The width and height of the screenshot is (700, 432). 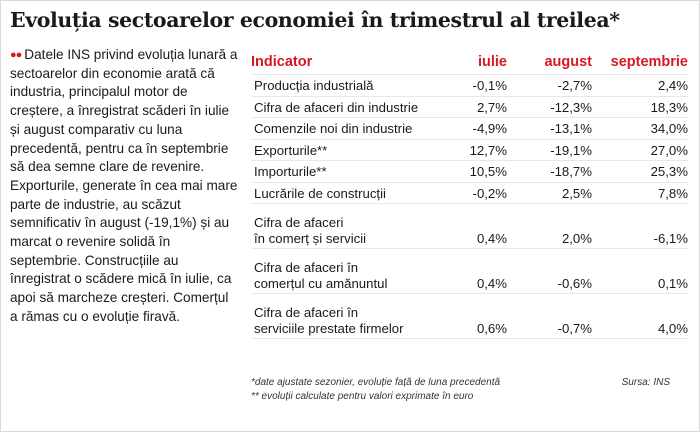 I want to click on table-row: Exporturile** 12,7% -19,1% 27,0%, so click(x=469, y=150).